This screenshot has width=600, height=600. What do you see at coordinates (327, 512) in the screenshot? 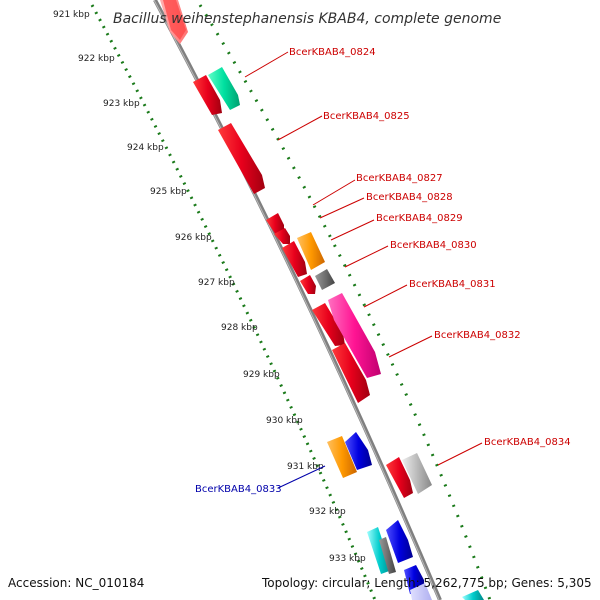
I see `tick-label: 932 kbp` at bounding box center [327, 512].